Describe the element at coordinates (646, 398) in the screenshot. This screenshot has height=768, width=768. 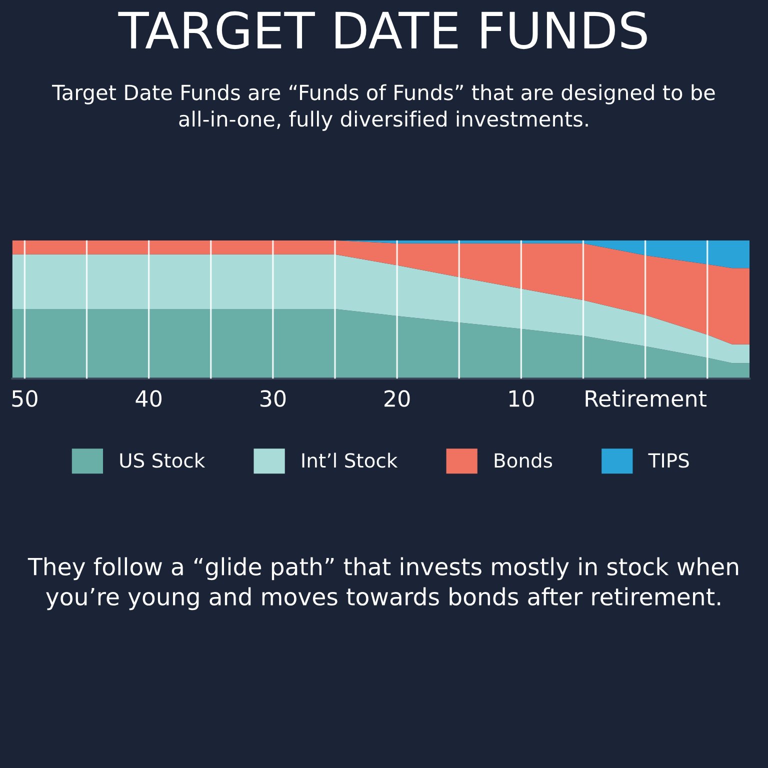
I see `x-tick-label: Retirement` at that location.